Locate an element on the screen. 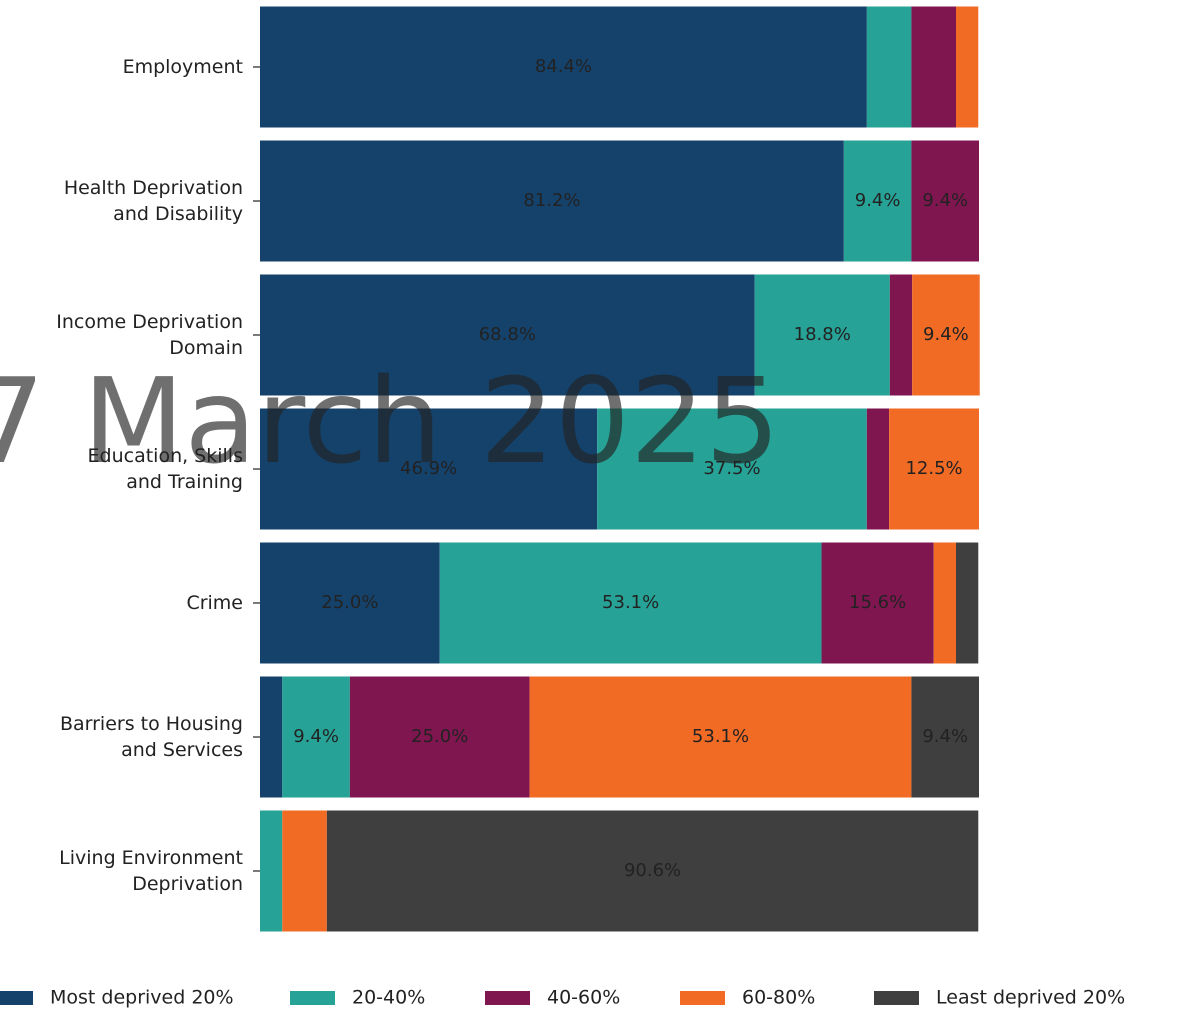  y-tick-label: Health Deprivation and Disability is located at coordinates (153, 201).